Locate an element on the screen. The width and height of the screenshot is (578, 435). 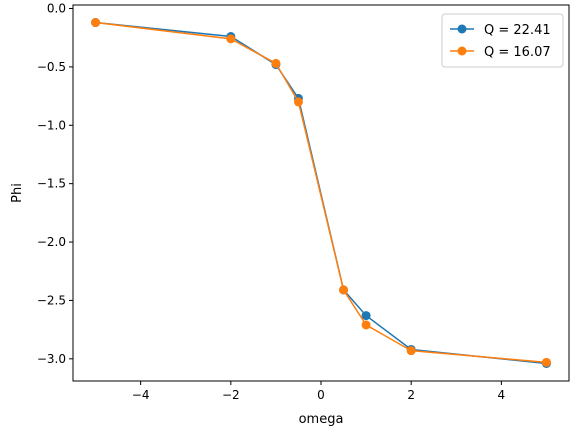
x-tick-label: 2 is located at coordinates (411, 395).